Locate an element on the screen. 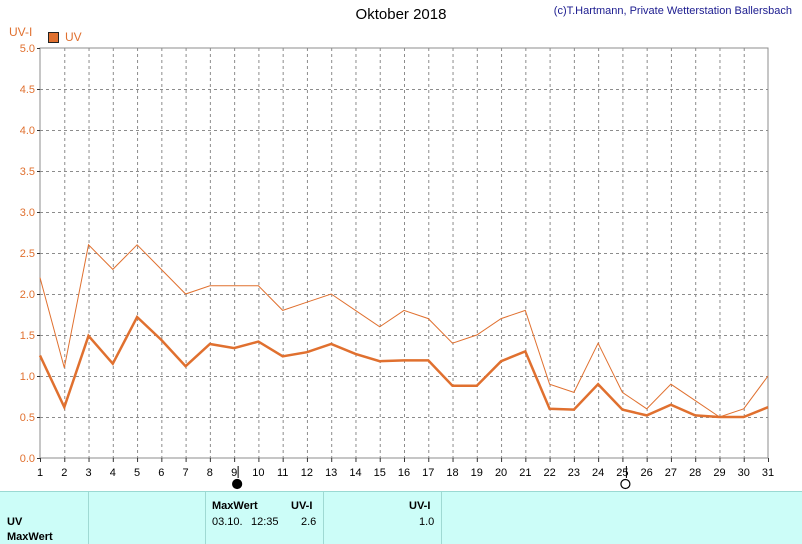 This screenshot has height=544, width=802. x-tick-label: 14 is located at coordinates (355, 473).